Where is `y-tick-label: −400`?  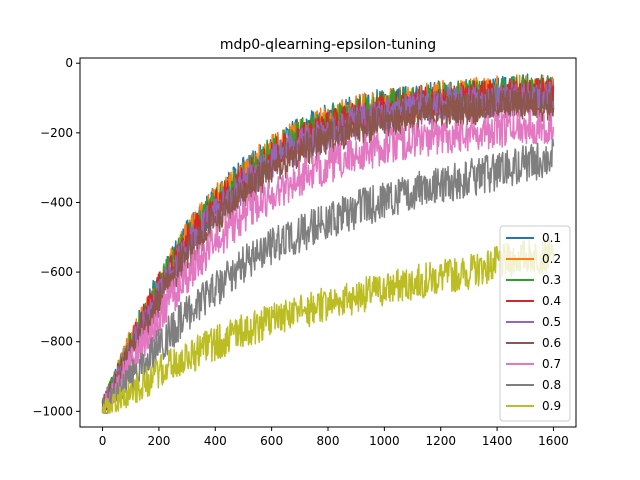 y-tick-label: −400 is located at coordinates (56, 202).